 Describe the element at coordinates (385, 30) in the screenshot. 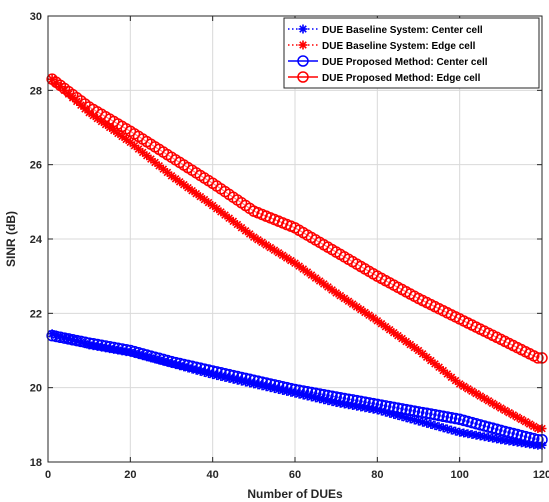

I see `legend-entry: DUE Baseline System: Center cell` at that location.